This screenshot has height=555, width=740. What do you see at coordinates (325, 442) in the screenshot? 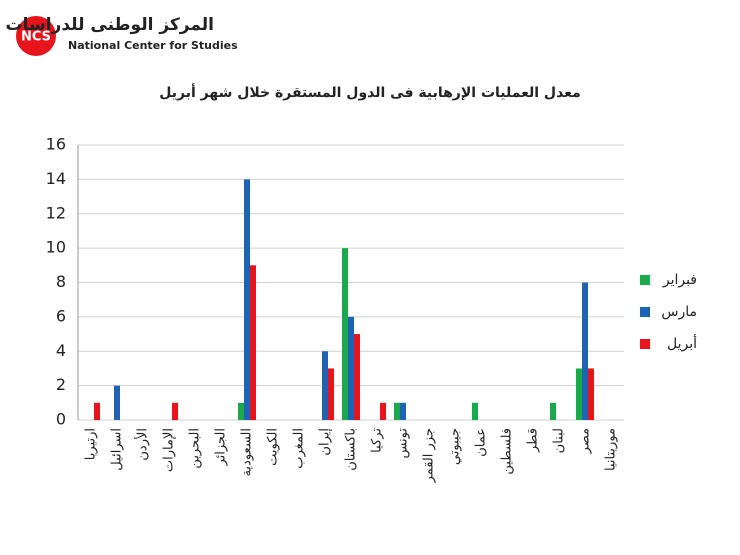
I see `x-tick-label: إيران` at bounding box center [325, 442].